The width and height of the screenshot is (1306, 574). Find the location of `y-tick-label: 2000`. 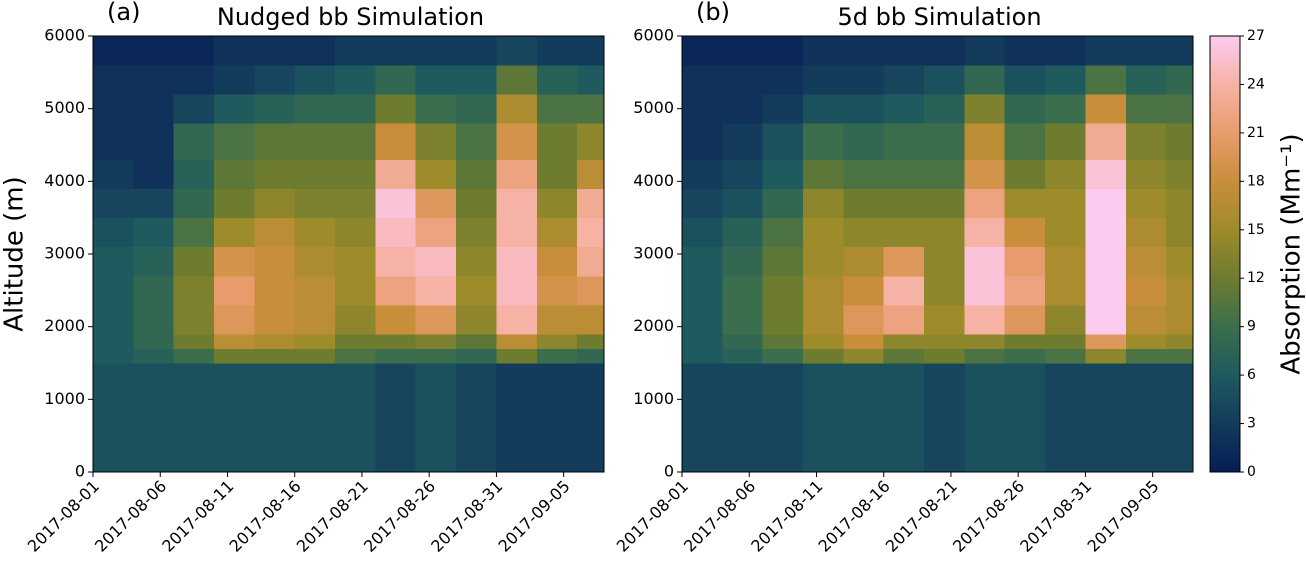

y-tick-label: 2000 is located at coordinates (64, 325).